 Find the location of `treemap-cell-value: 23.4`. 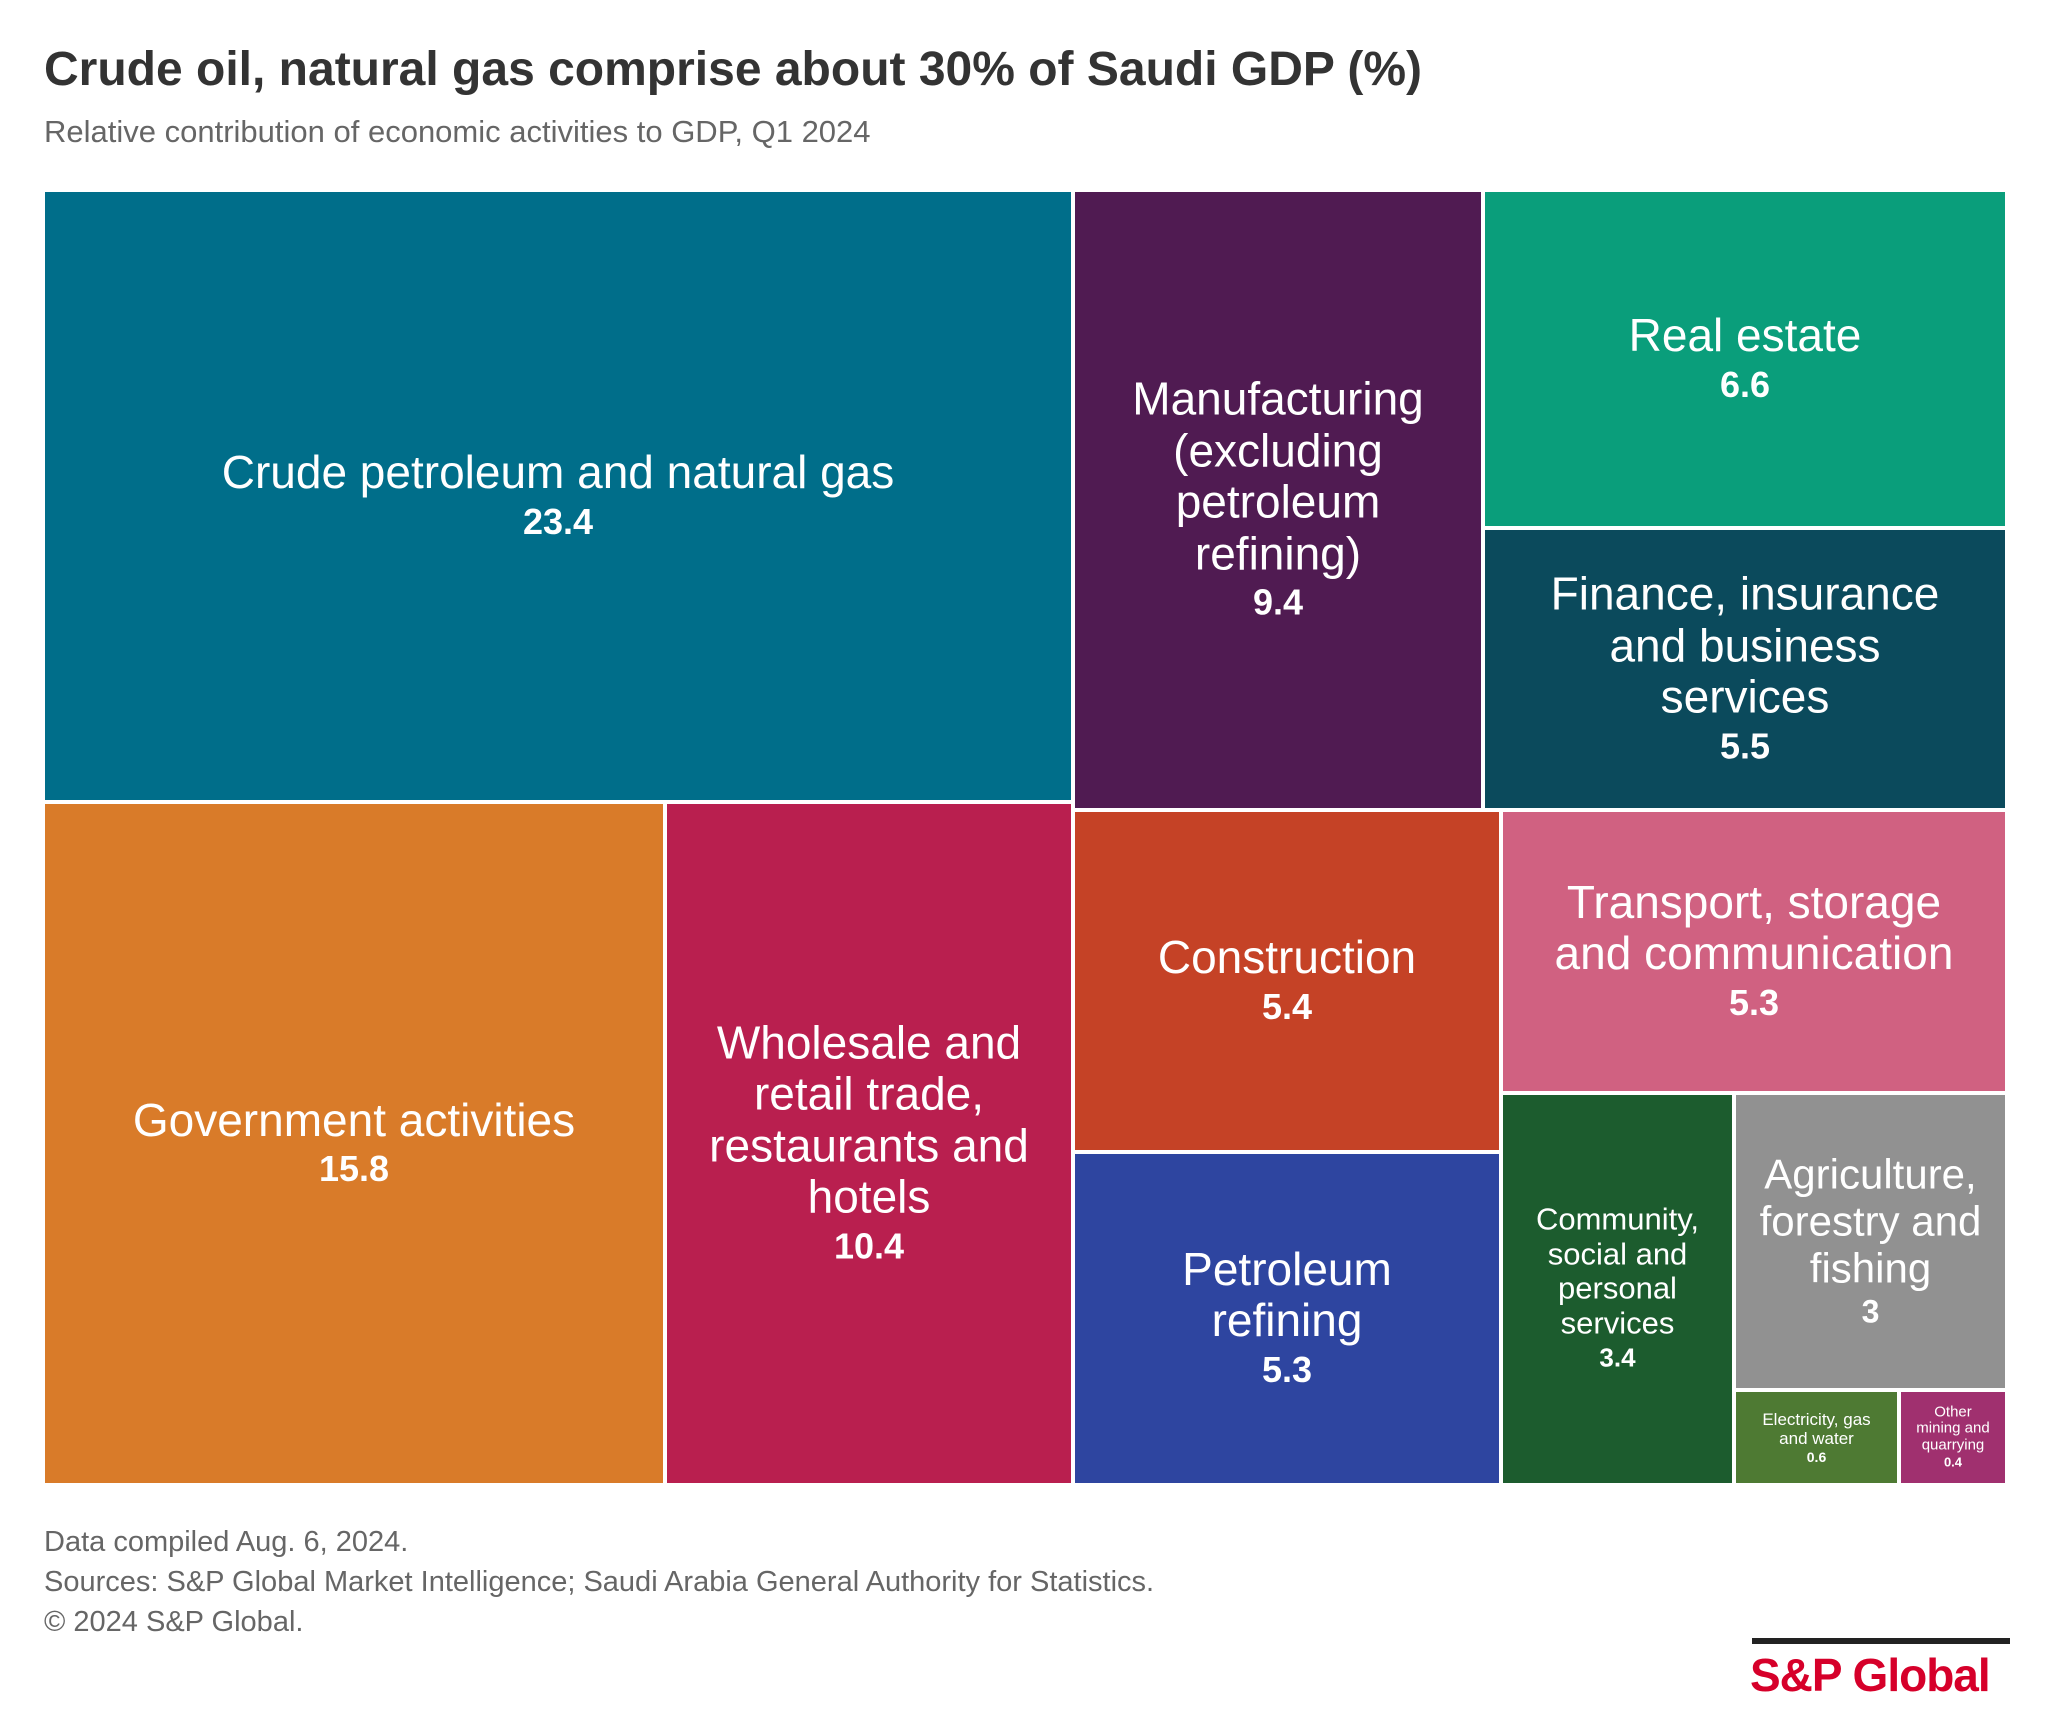

treemap-cell-value: 23.4 is located at coordinates (558, 521).